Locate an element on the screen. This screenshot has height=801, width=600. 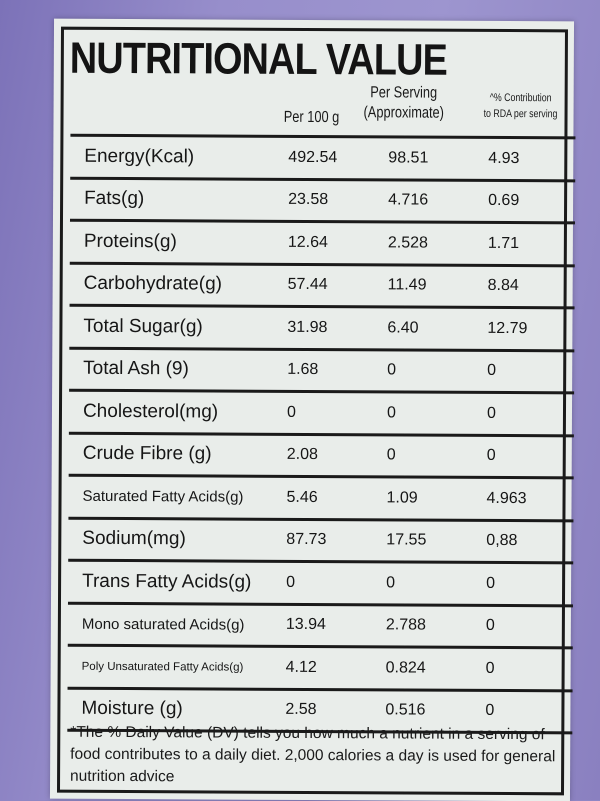
table-row: Fats(g) 23.58 4.716 0.69 is located at coordinates (322, 202).